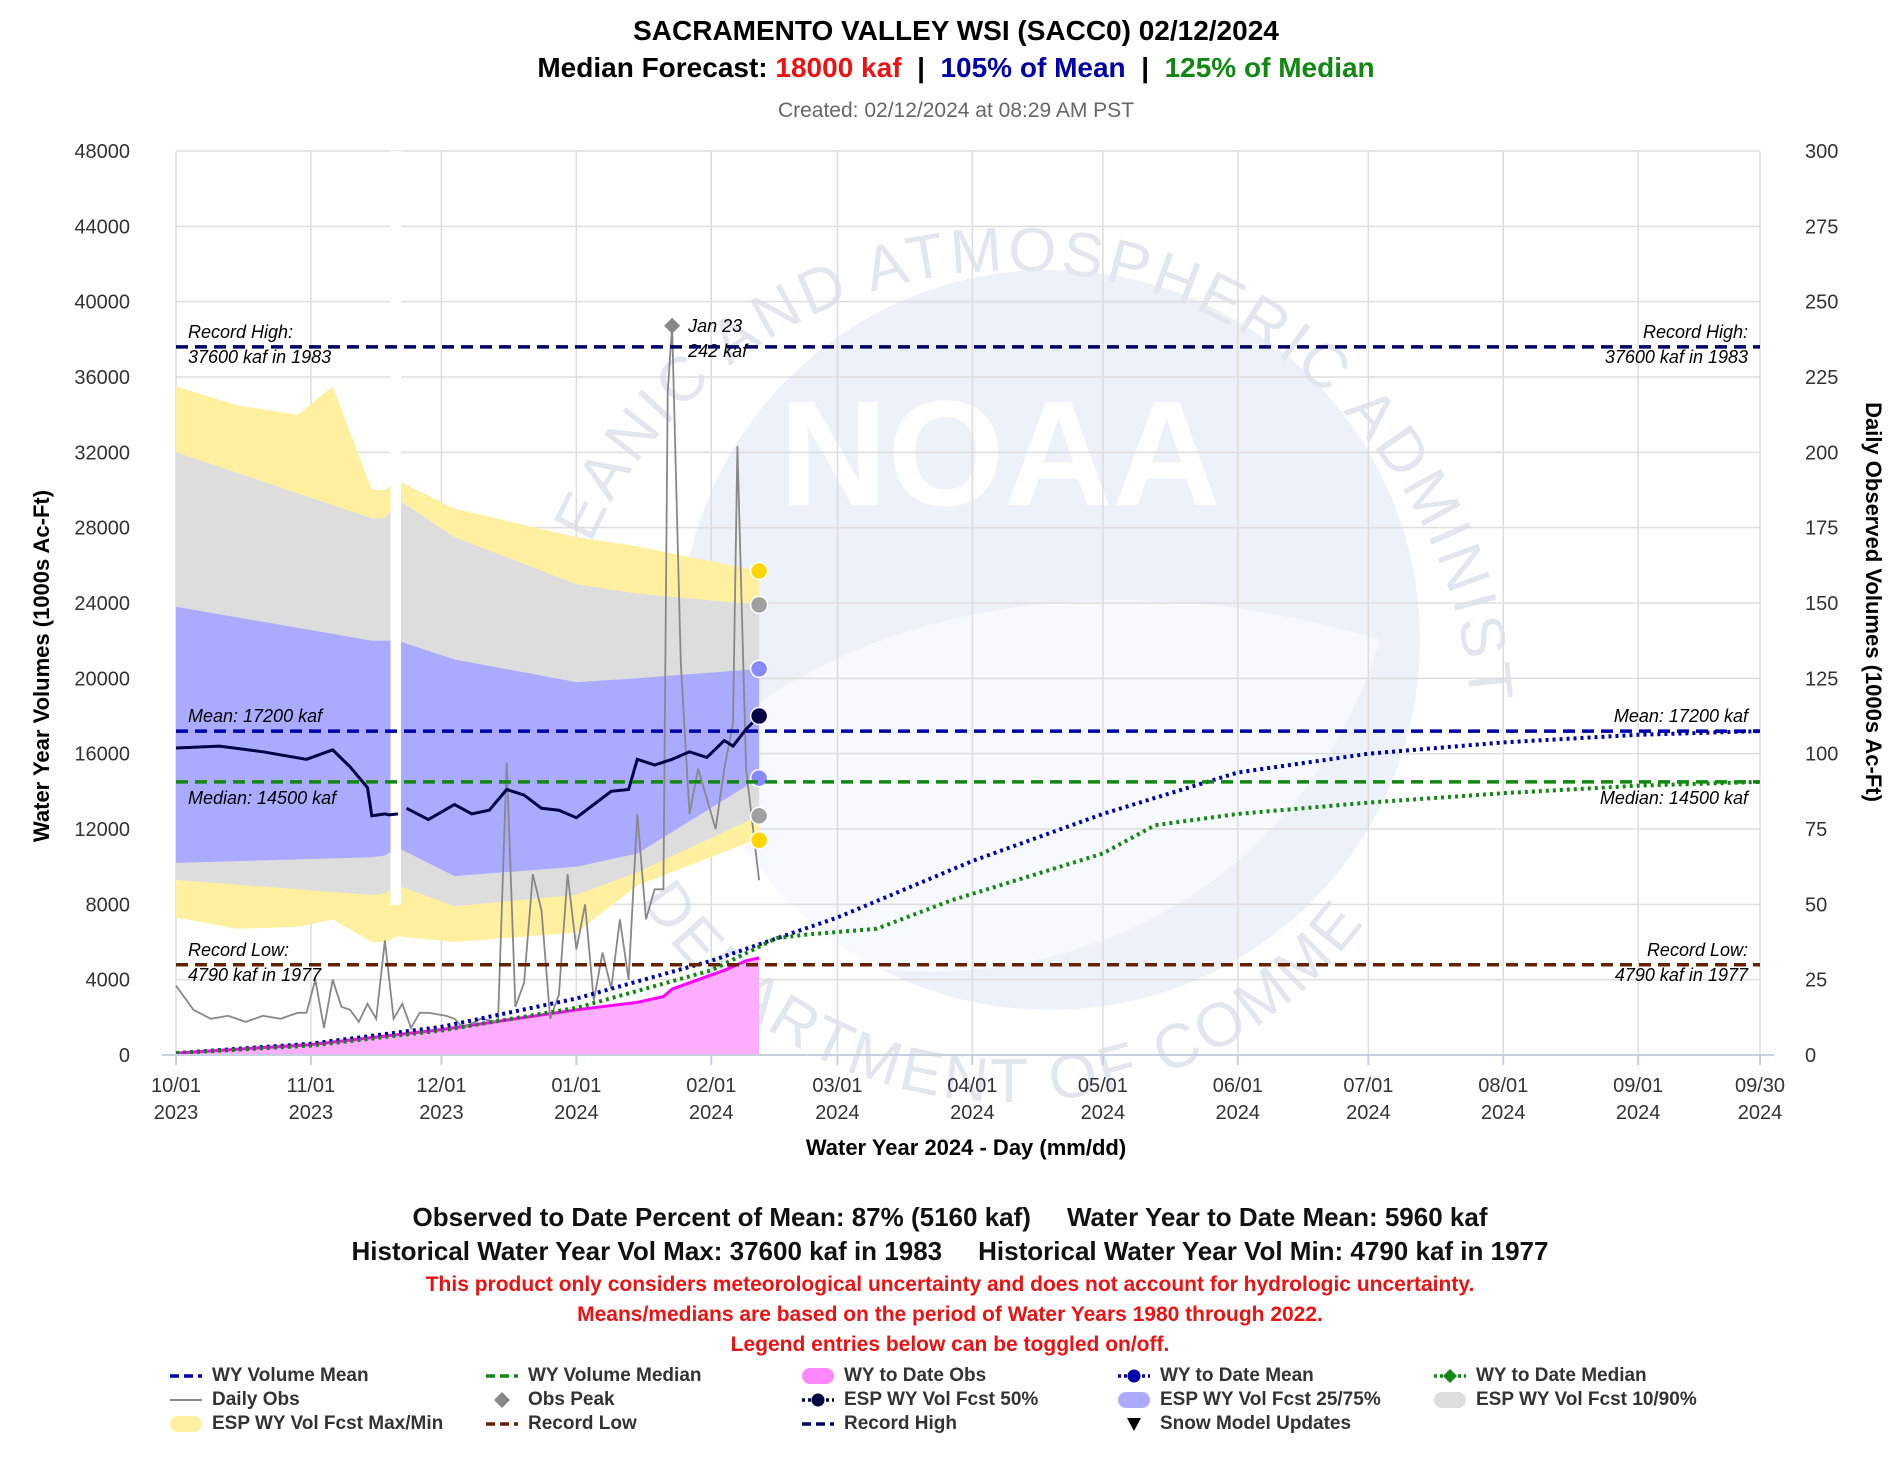 This screenshot has width=1900, height=1470. Describe the element at coordinates (441, 1086) in the screenshot. I see `x-tick-label-date: 12/01` at that location.